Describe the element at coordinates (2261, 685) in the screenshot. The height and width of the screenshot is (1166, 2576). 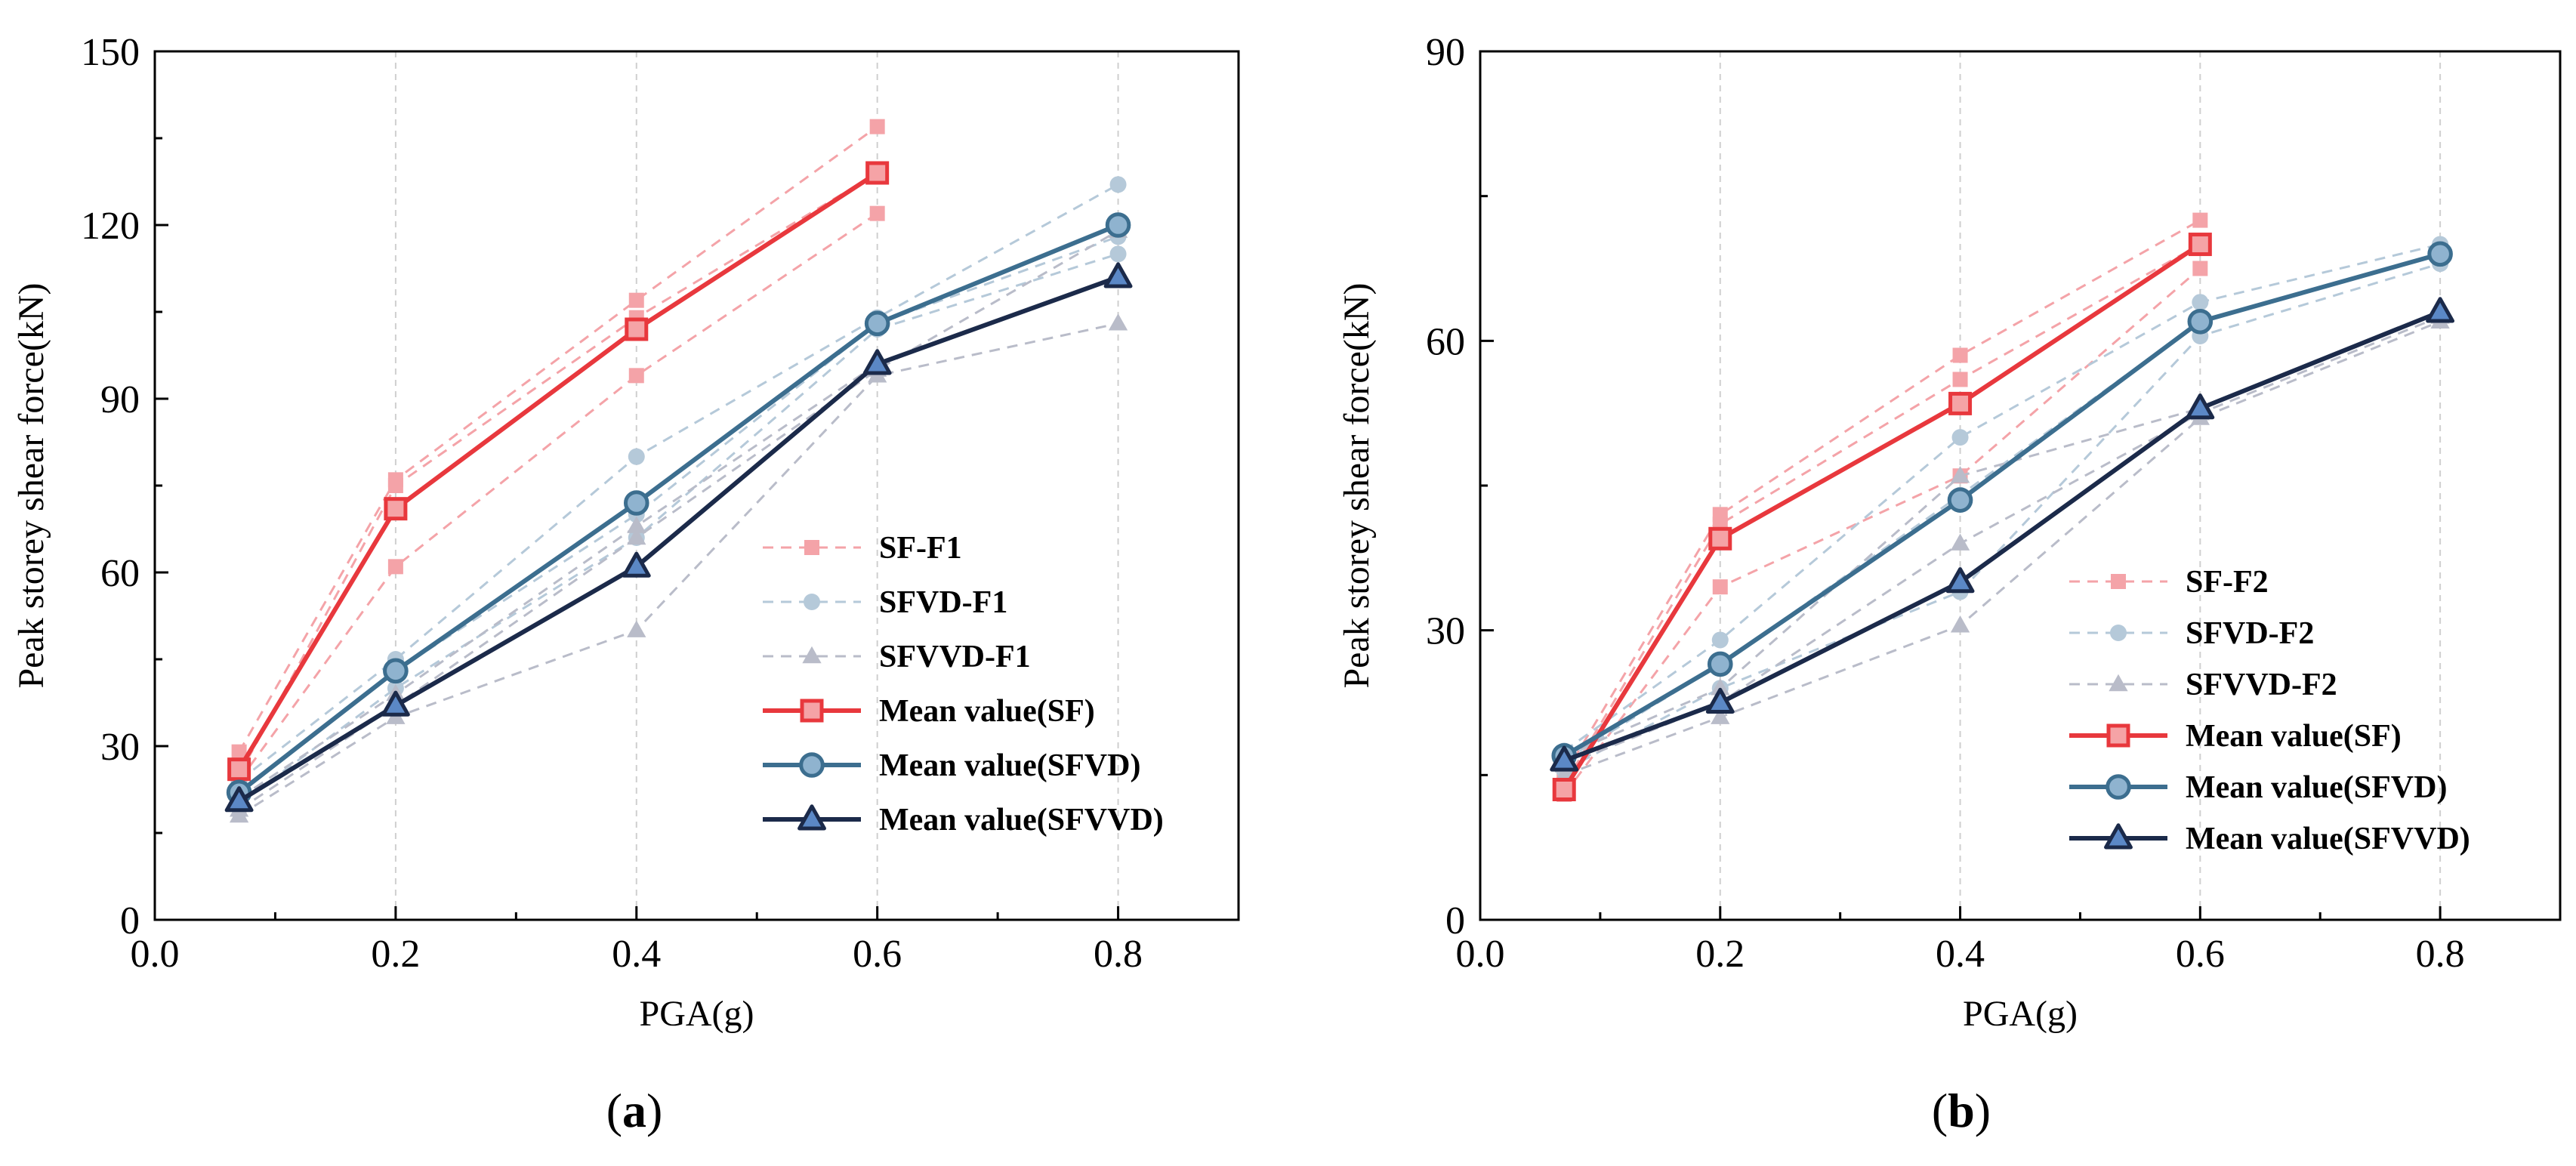
I see `legend-label: SFVVD-F2` at that location.